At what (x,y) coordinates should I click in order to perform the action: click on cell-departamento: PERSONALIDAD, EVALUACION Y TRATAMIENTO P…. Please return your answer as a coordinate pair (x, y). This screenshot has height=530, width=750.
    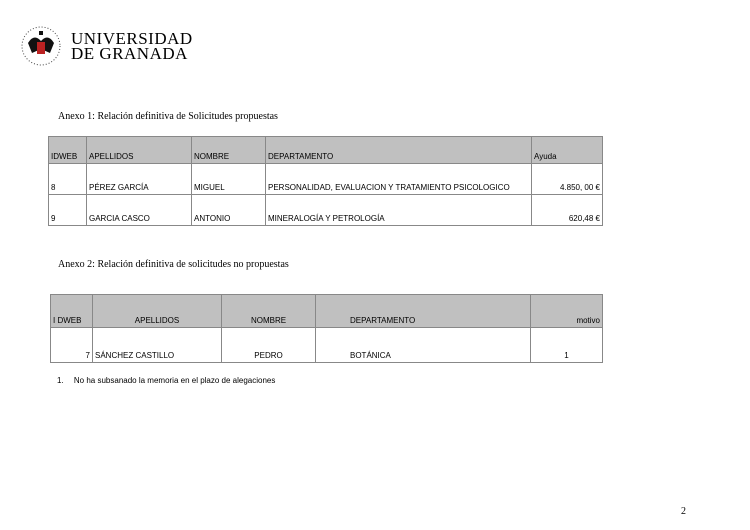
    Looking at the image, I should click on (398, 179).